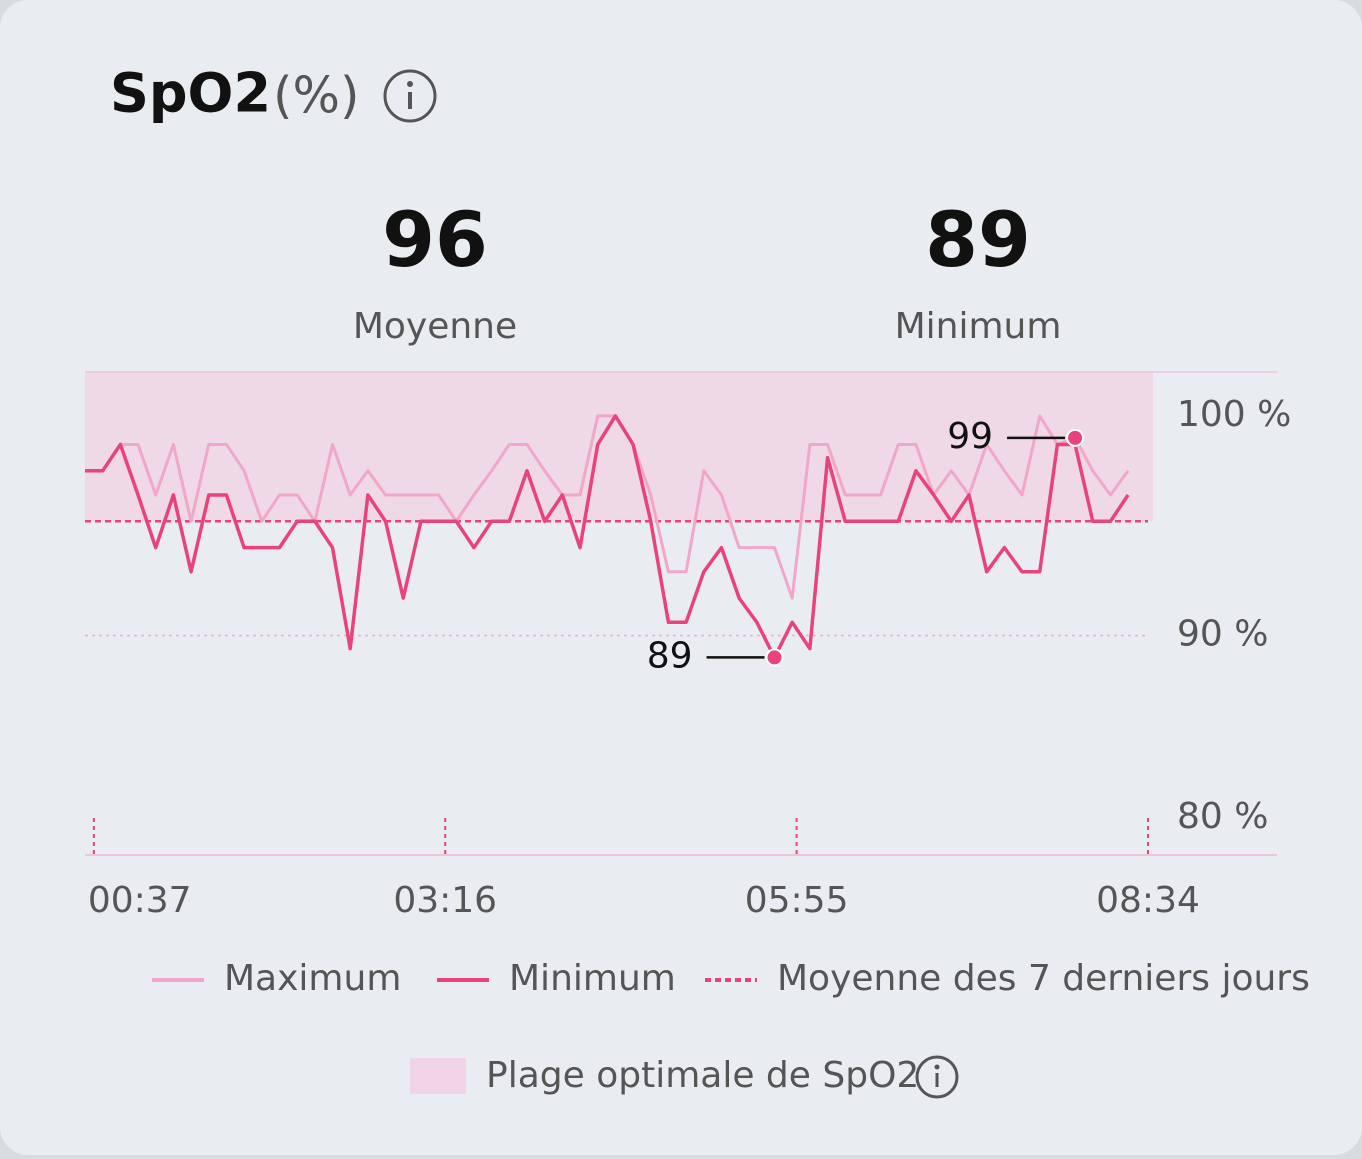 This screenshot has height=1159, width=1362. Describe the element at coordinates (797, 900) in the screenshot. I see `x-tick-label: 05:55` at that location.